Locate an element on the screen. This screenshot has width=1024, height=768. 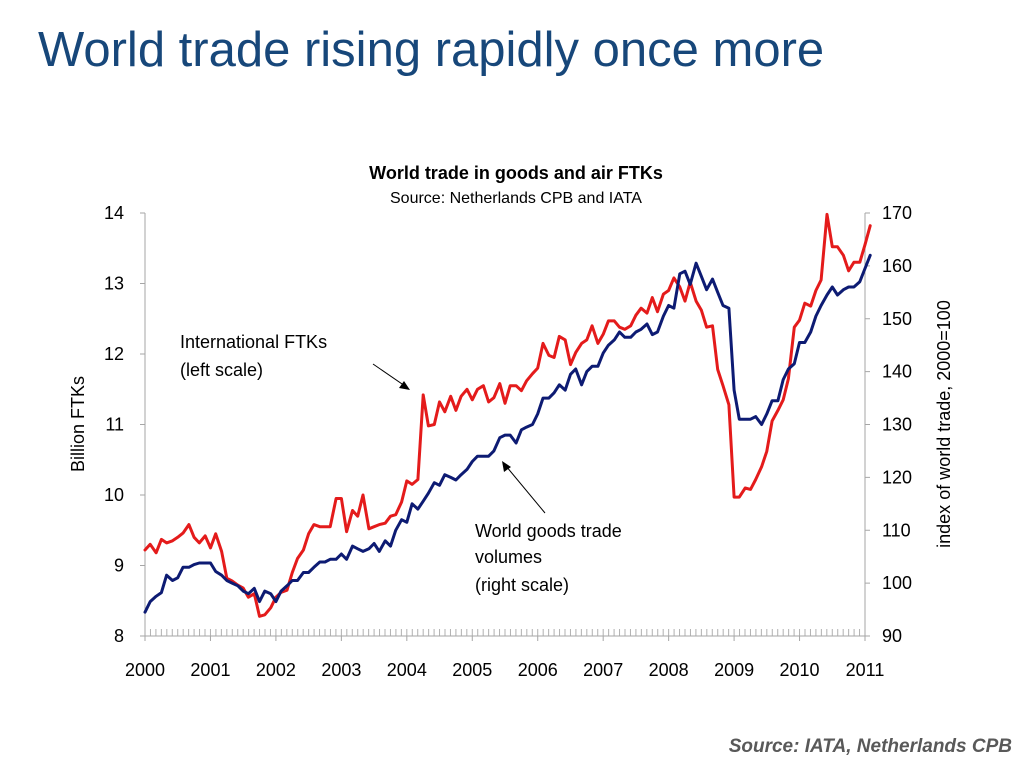
left-axis-tick-label: 11 is located at coordinates (114, 425).